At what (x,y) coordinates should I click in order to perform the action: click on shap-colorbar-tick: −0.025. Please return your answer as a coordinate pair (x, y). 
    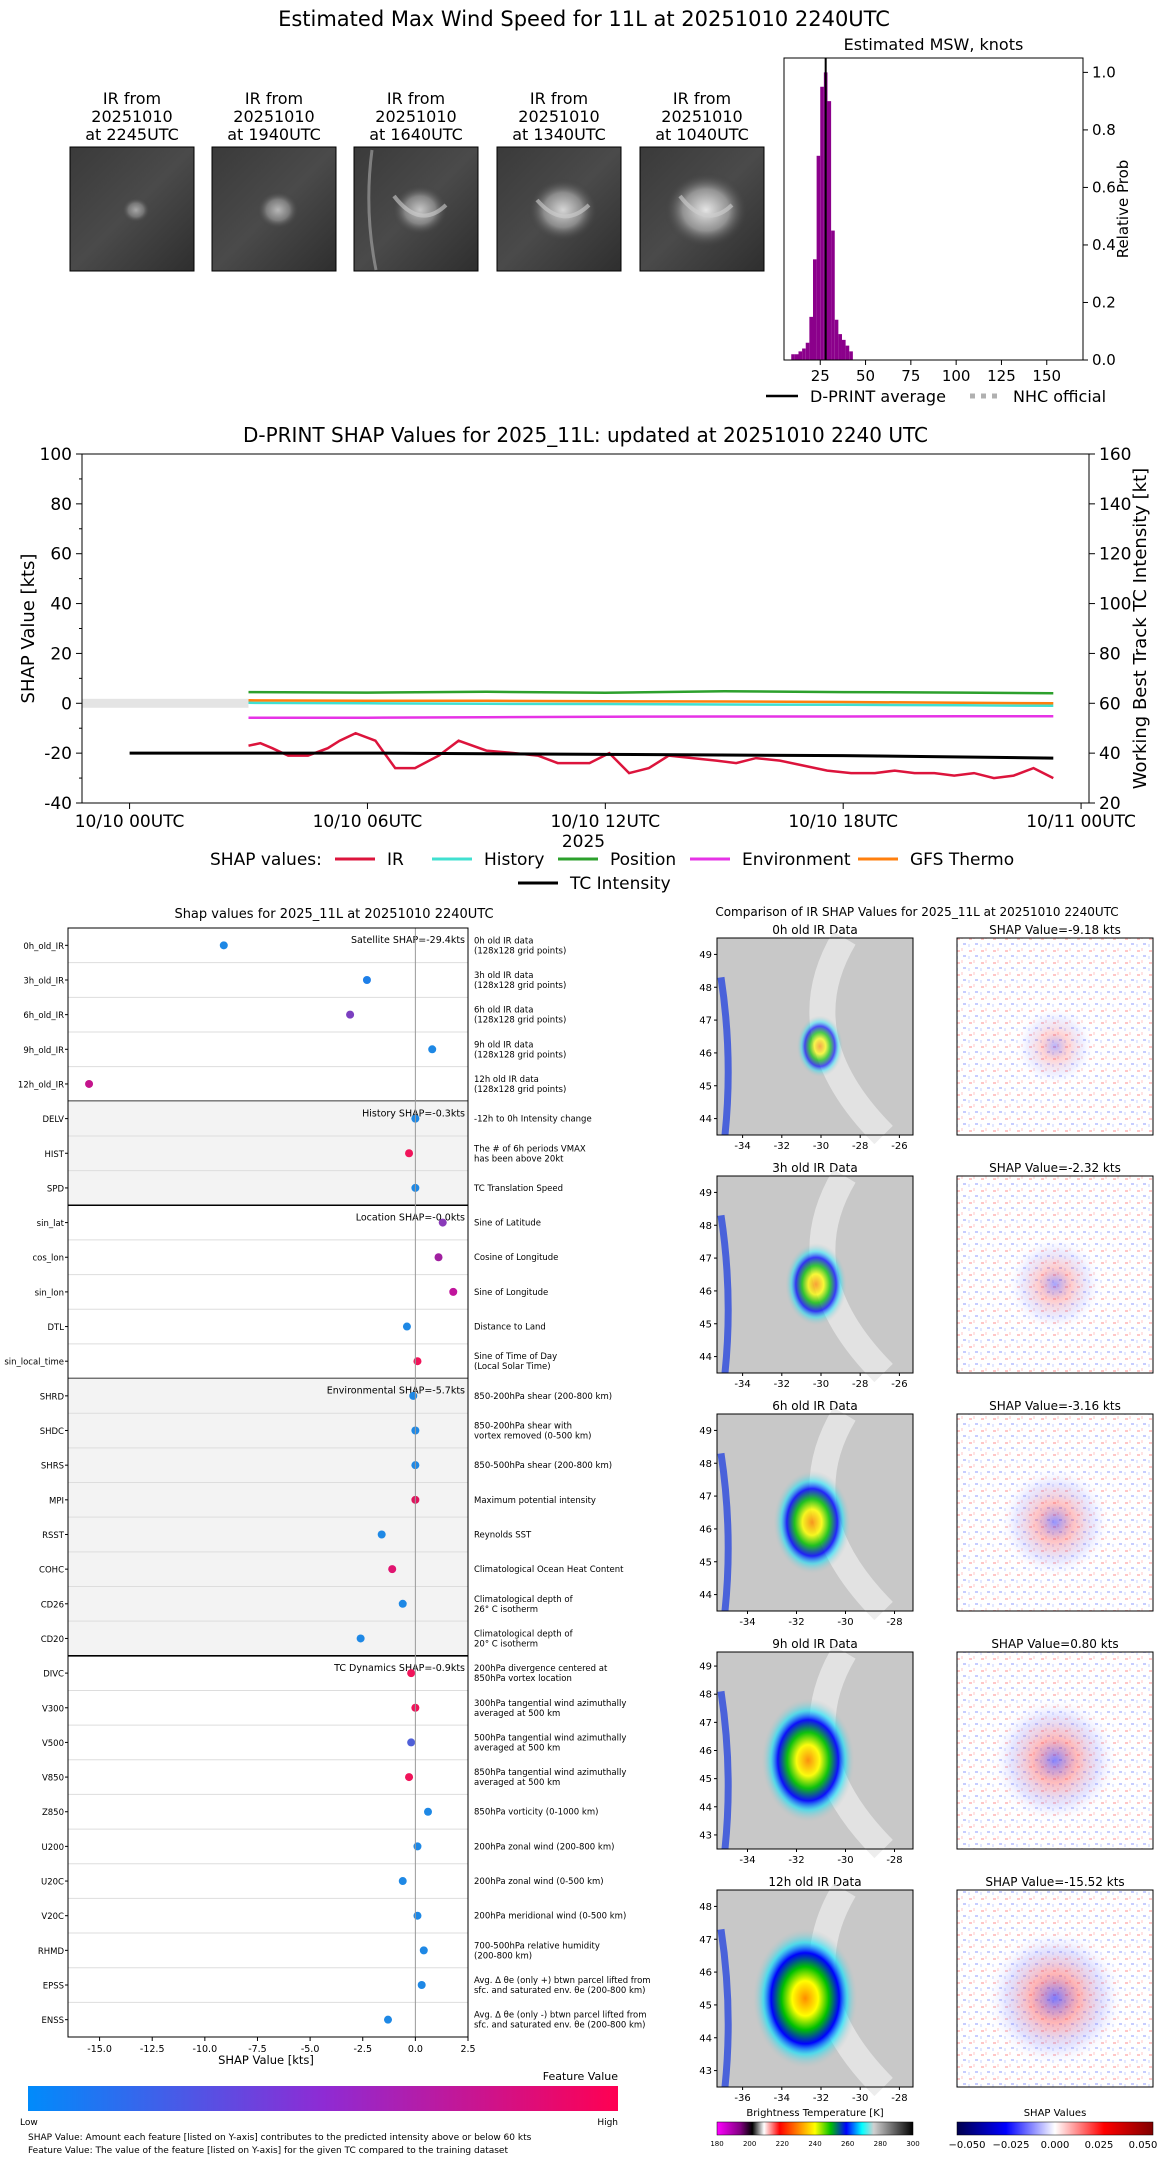
    Looking at the image, I should click on (1010, 2145).